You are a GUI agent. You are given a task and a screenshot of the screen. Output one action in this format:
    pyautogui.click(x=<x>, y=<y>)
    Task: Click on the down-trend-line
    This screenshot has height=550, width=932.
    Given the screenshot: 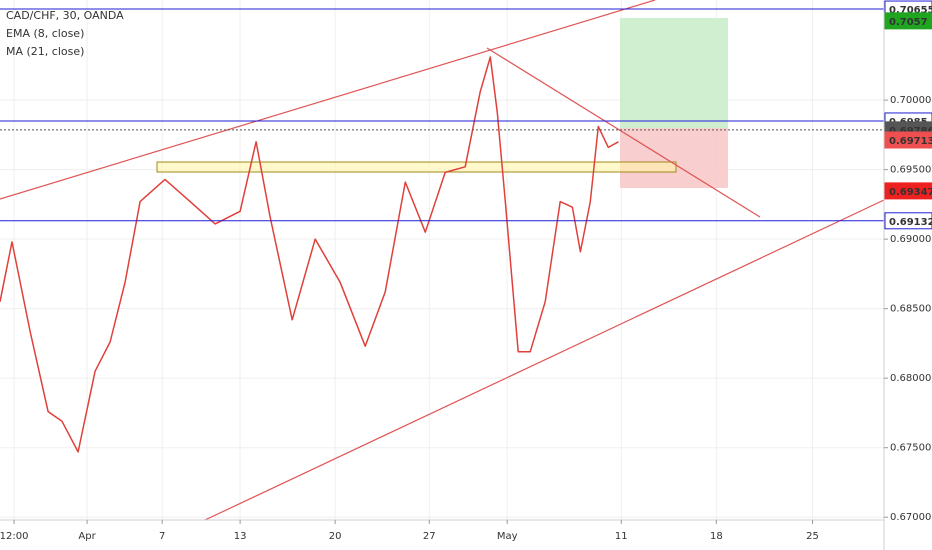 What is the action you would take?
    pyautogui.click(x=623, y=132)
    